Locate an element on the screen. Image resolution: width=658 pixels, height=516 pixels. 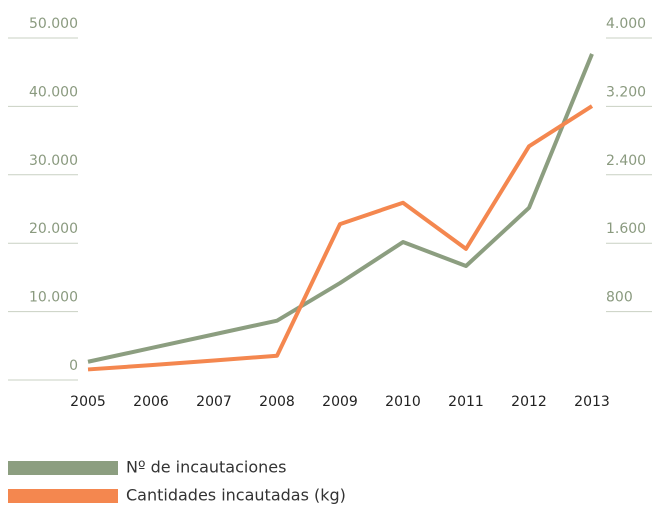
x-tick-label: 2006 is located at coordinates (151, 402).